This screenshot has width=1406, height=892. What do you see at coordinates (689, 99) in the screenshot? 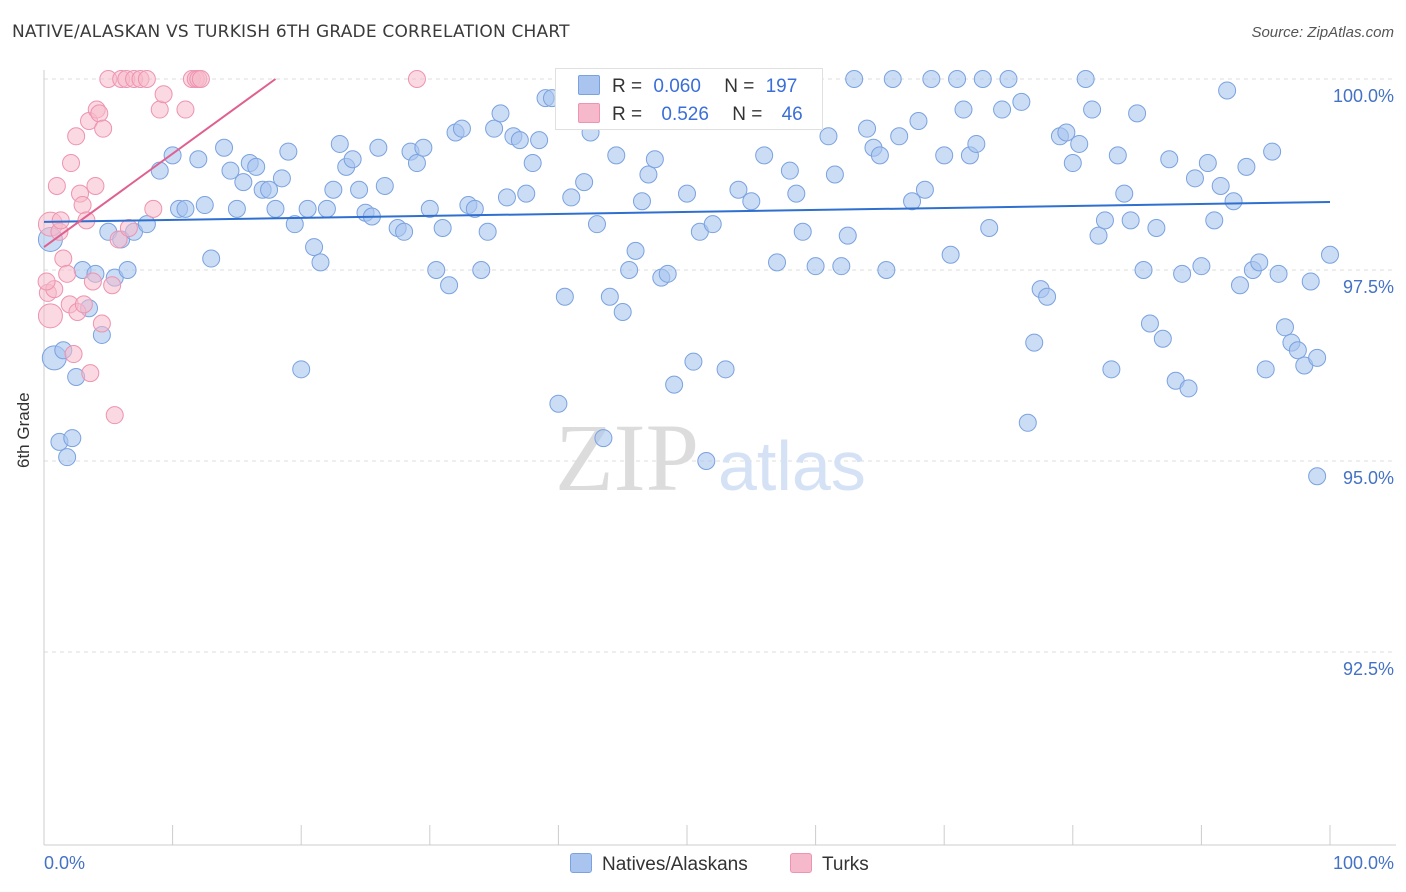
I see `stats-legend: R = 0.060 N = 197 R = 0.526 N = 46` at bounding box center [689, 99].